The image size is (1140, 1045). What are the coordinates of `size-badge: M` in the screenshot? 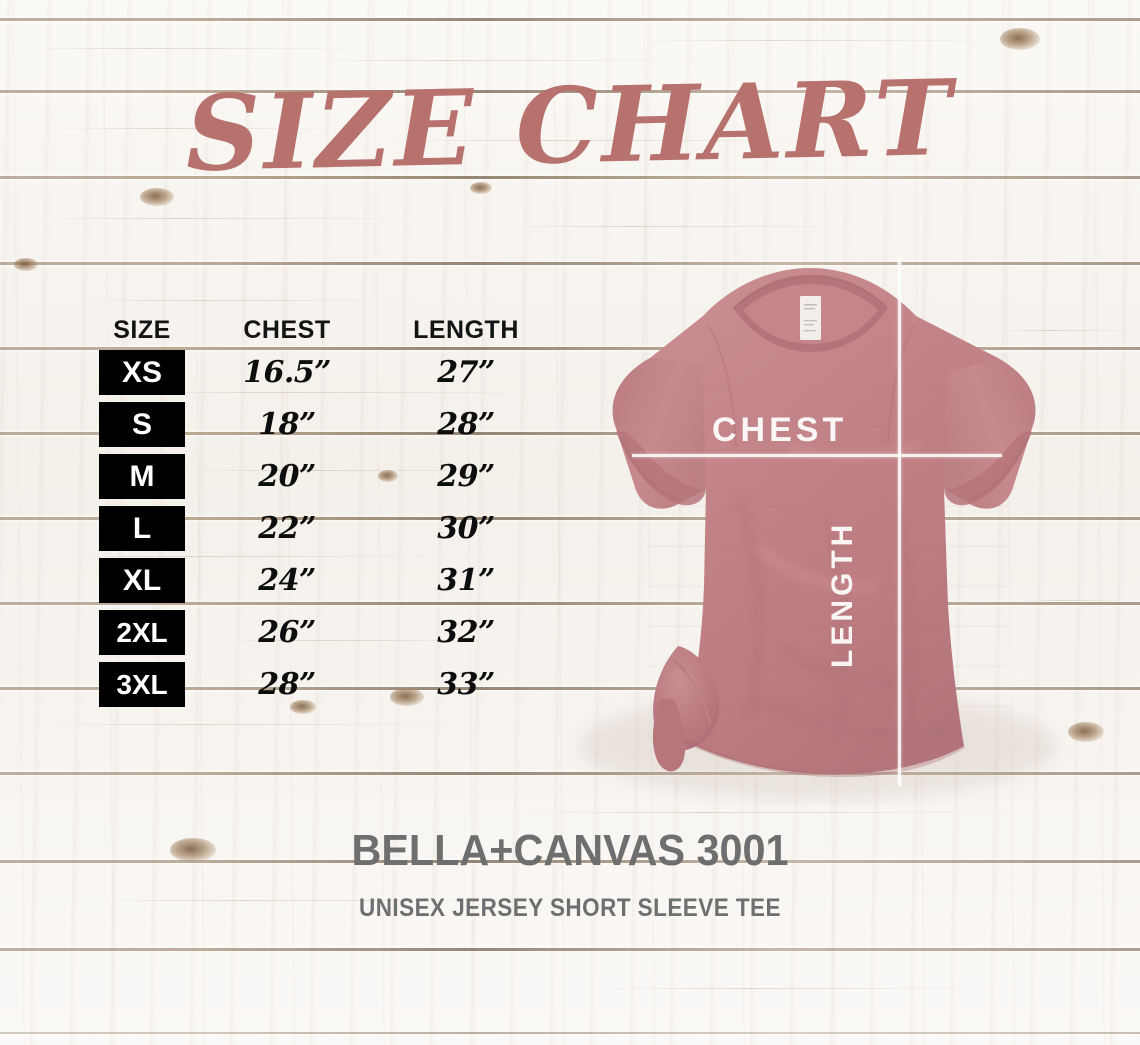 It's located at (142, 476).